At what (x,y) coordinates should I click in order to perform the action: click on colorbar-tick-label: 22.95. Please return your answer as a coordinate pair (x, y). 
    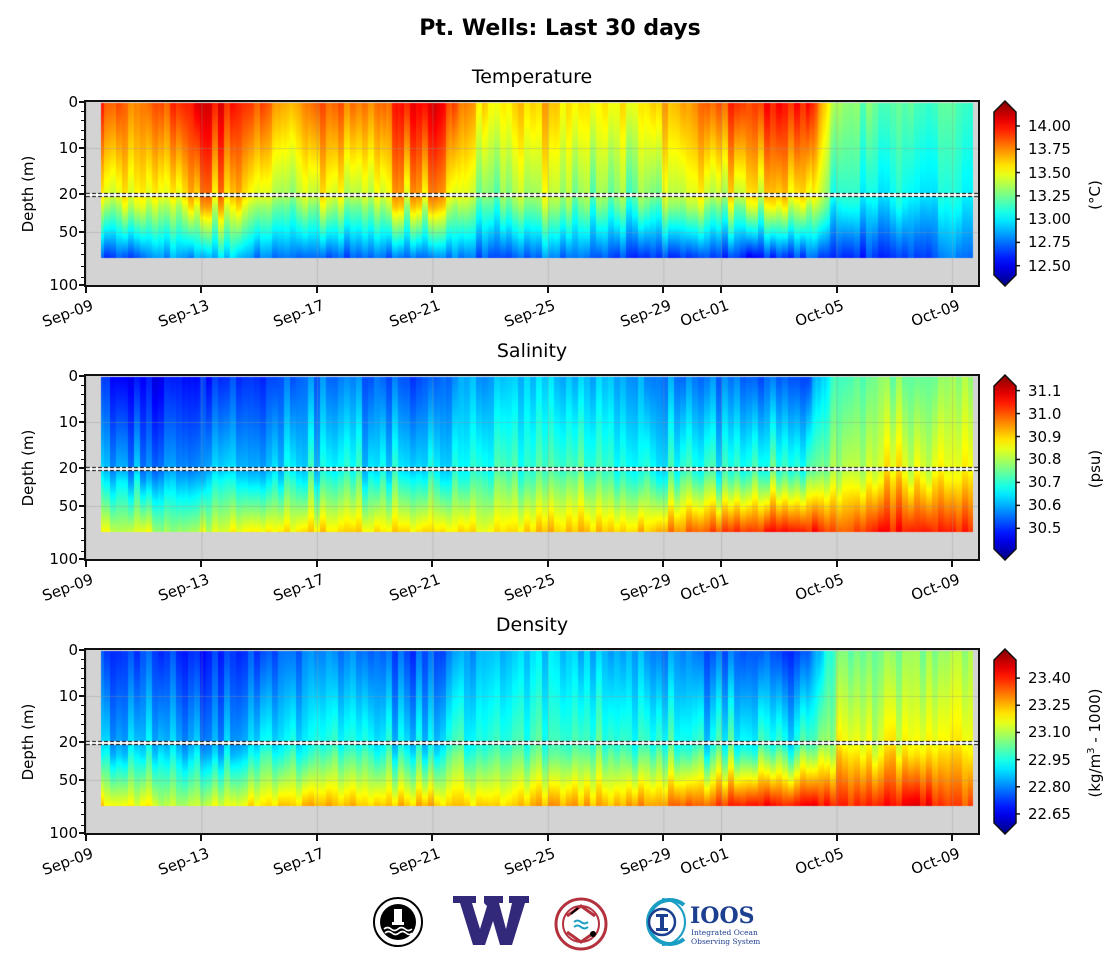
    Looking at the image, I should click on (1049, 759).